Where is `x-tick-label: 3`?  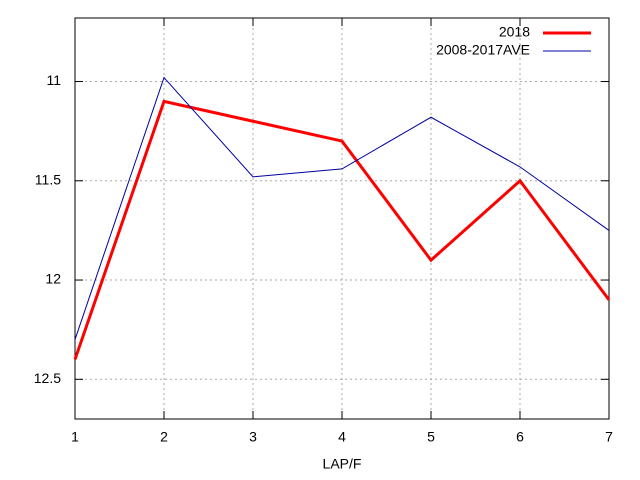
x-tick-label: 3 is located at coordinates (253, 437).